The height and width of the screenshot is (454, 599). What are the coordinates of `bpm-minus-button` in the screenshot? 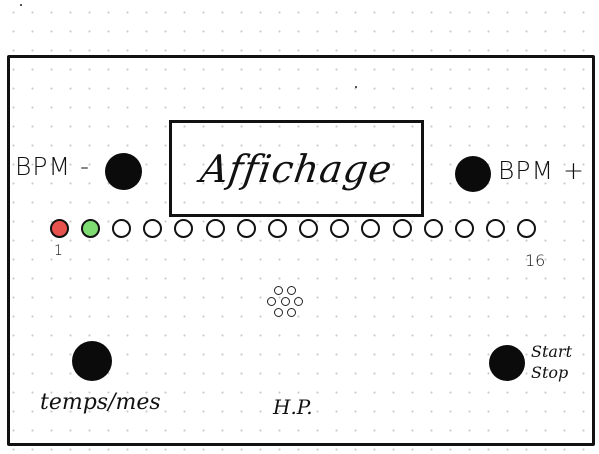 It's located at (123, 171).